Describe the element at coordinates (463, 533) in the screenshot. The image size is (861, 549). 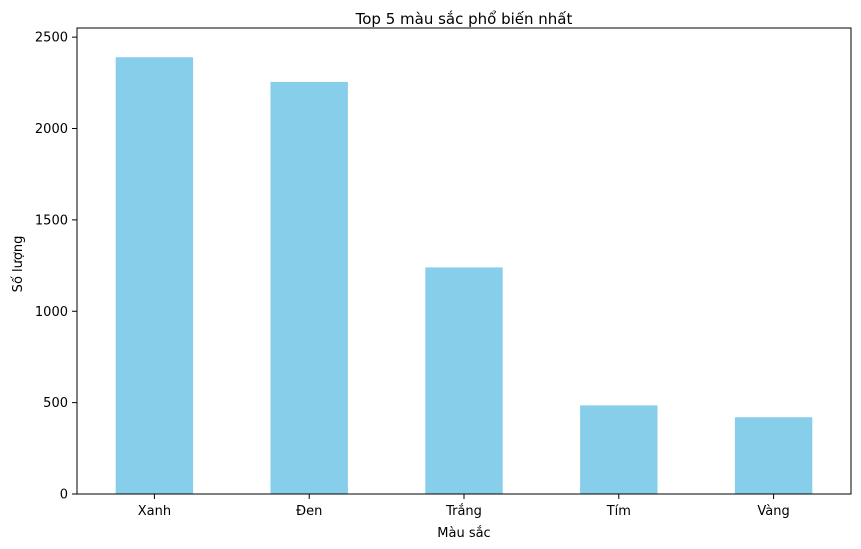
I see `x-axis-label: Màu sắc` at that location.